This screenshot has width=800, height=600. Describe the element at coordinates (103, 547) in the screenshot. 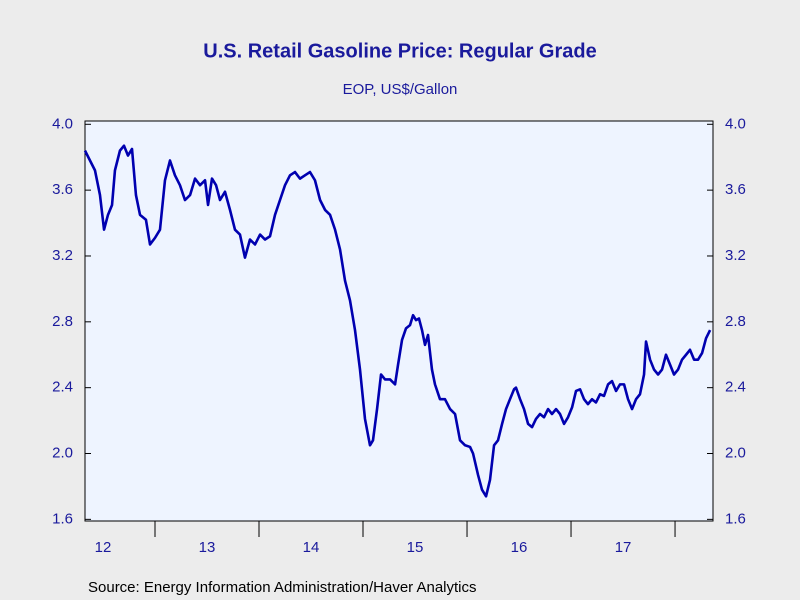

I see `x-tick-label: 12` at that location.